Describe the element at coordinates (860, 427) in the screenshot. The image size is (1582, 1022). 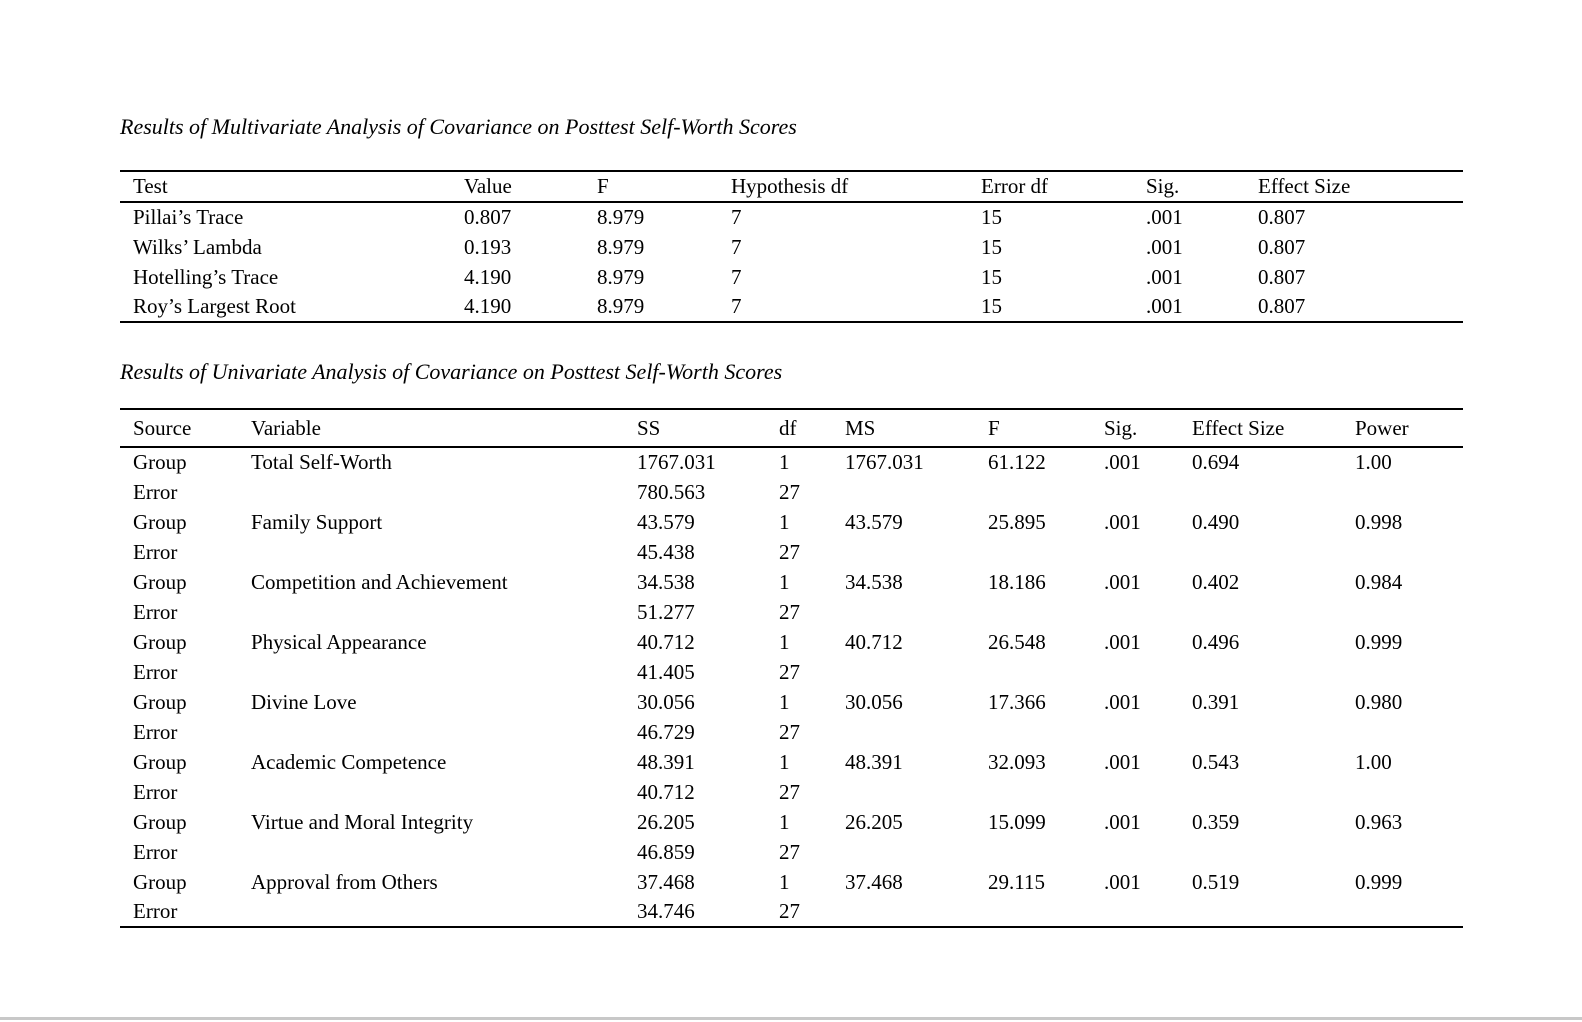
I see `column-header: MS` at that location.